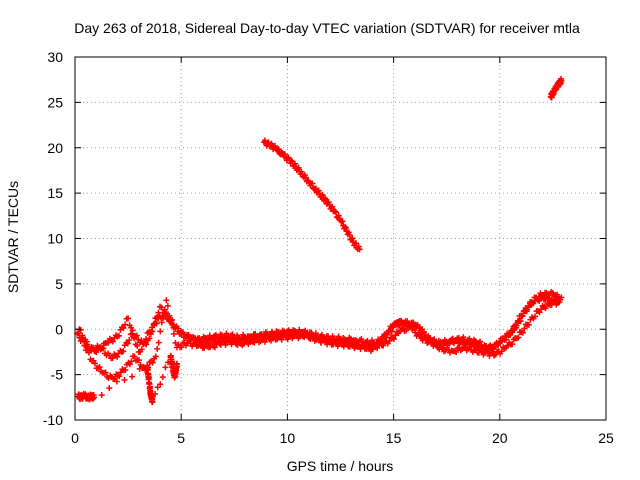 This screenshot has width=640, height=480. I want to click on y-tick-label: 5, so click(59, 284).